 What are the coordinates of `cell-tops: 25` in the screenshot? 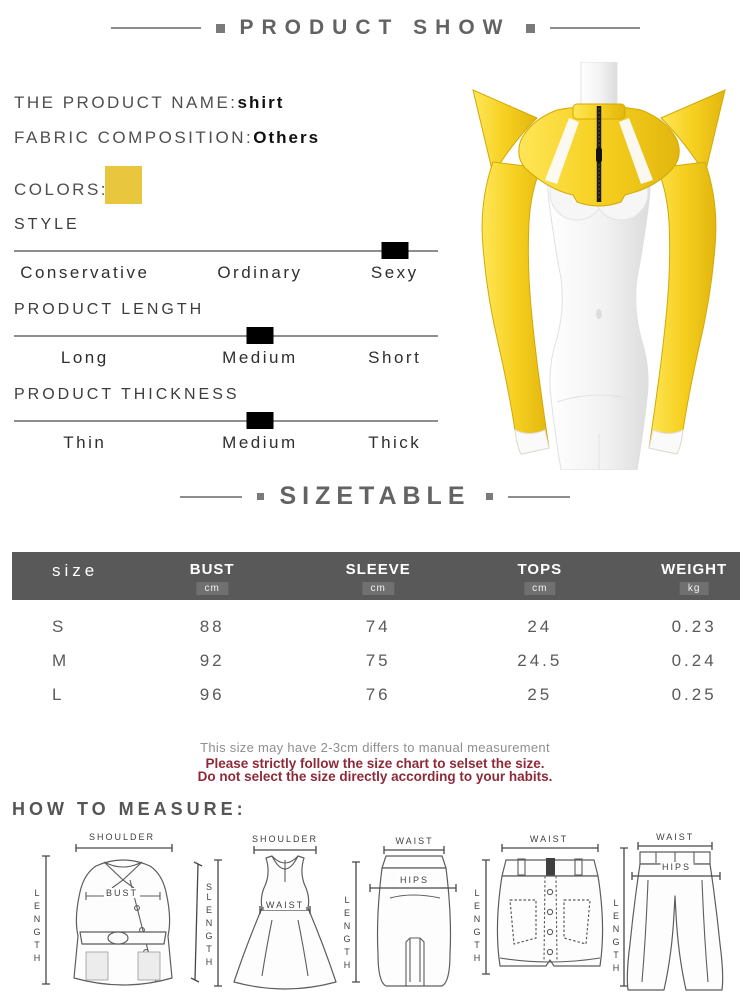 It's located at (540, 694).